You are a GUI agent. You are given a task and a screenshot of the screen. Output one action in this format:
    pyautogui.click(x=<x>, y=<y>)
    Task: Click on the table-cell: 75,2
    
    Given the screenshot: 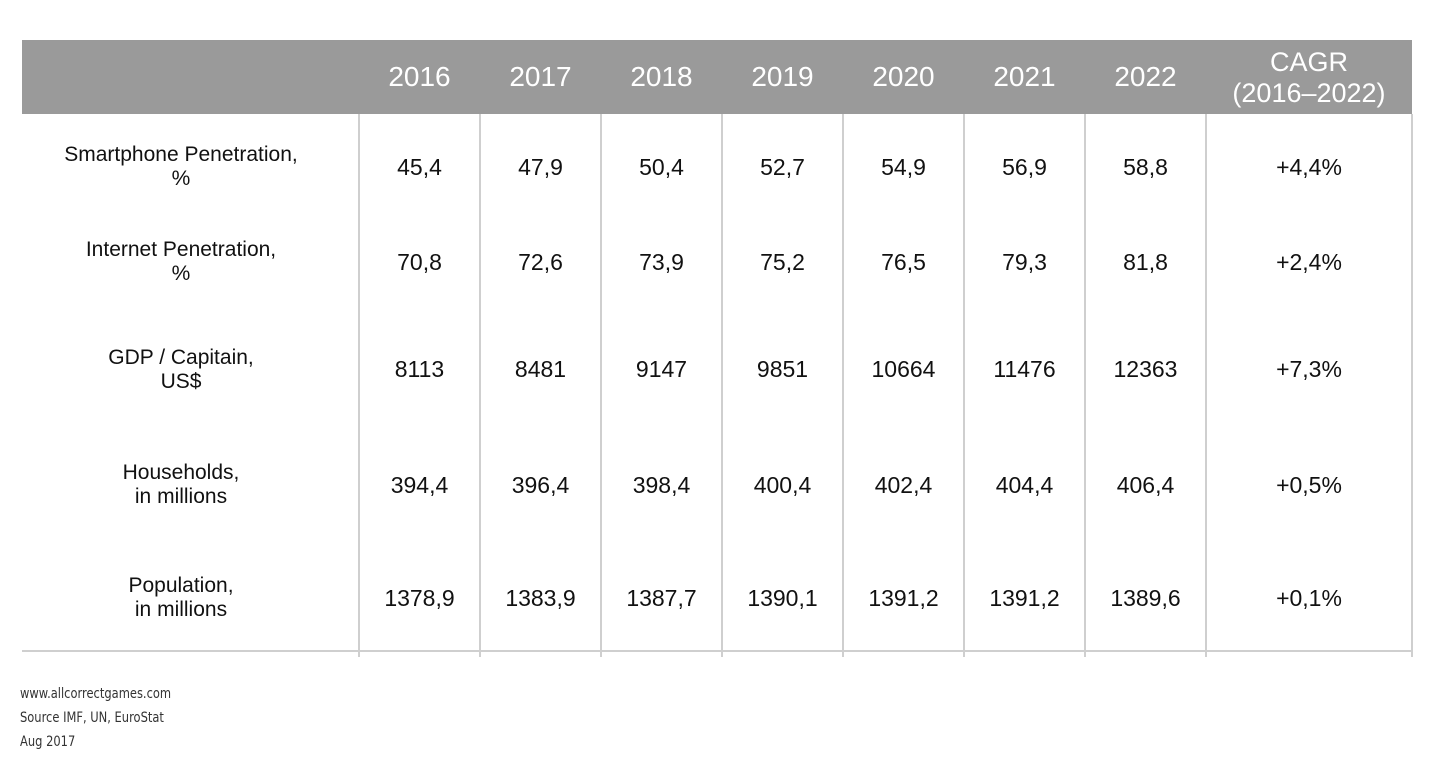 What is the action you would take?
    pyautogui.click(x=782, y=262)
    